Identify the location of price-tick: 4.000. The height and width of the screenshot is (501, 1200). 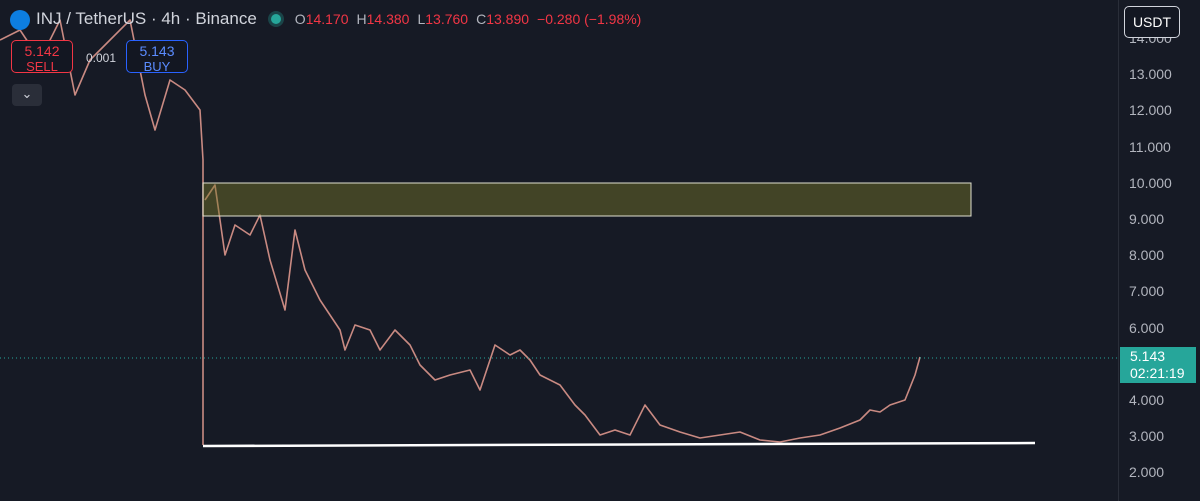
(1147, 400).